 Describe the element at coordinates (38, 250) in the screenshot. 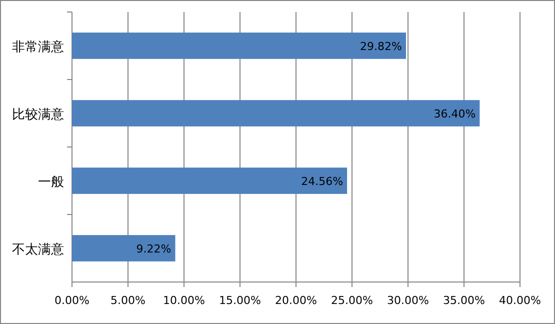

I see `y-tick-label: 不太满意` at that location.